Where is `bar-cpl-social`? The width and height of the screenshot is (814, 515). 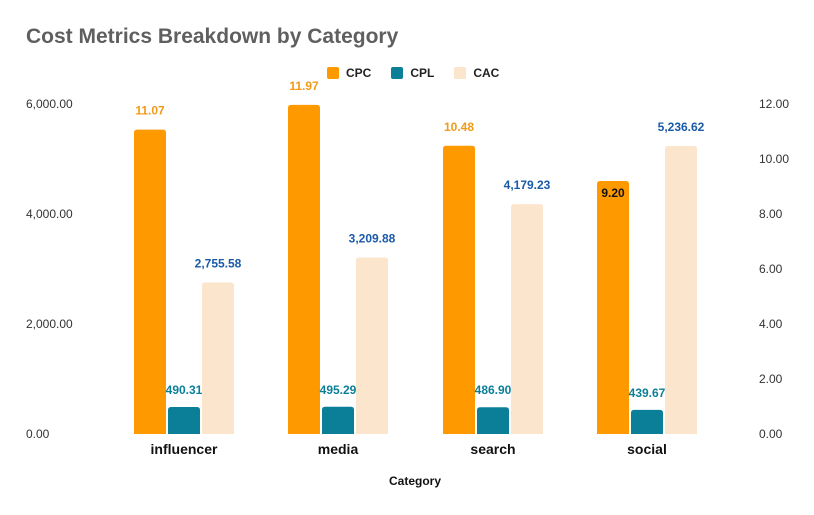 bar-cpl-social is located at coordinates (647, 421).